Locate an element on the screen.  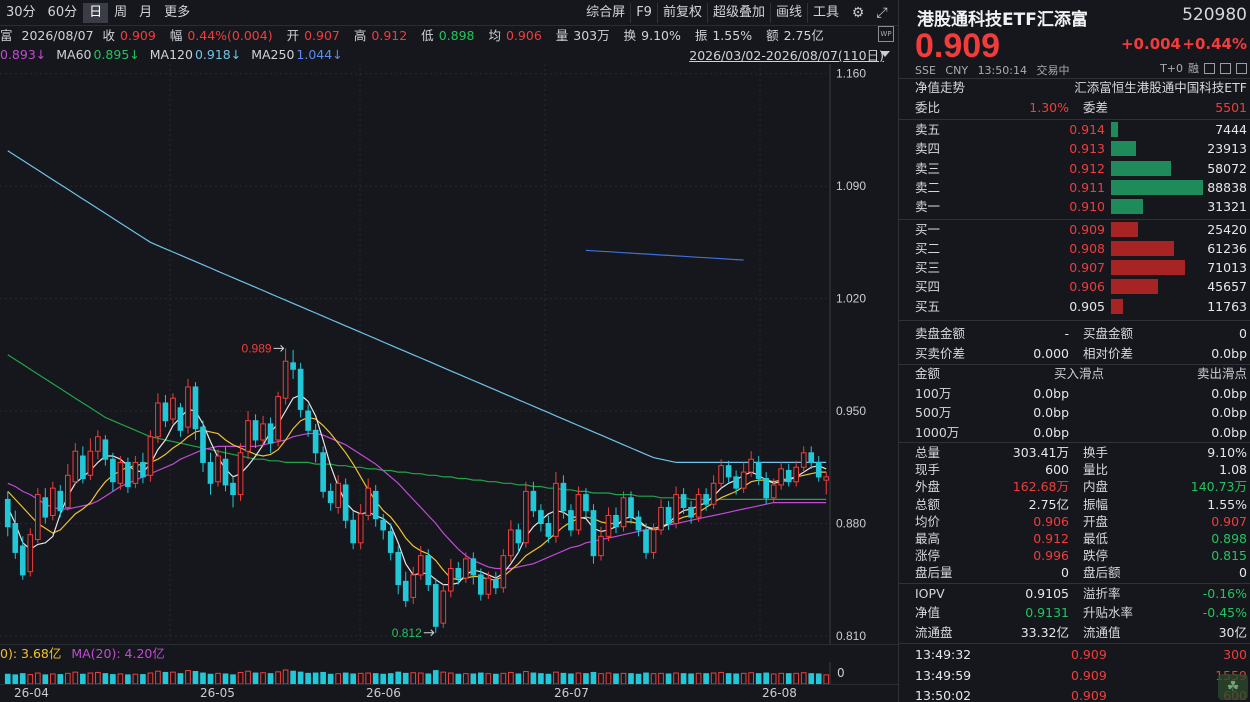
bids-level-row: 买三 0.907 71013 is located at coordinates (1074, 267).